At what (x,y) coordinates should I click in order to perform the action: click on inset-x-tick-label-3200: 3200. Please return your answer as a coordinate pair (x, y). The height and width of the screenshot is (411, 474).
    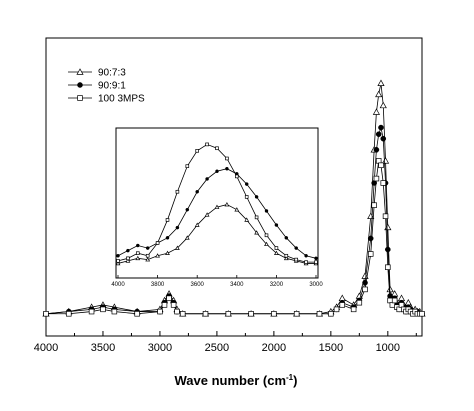
    Looking at the image, I should click on (277, 285).